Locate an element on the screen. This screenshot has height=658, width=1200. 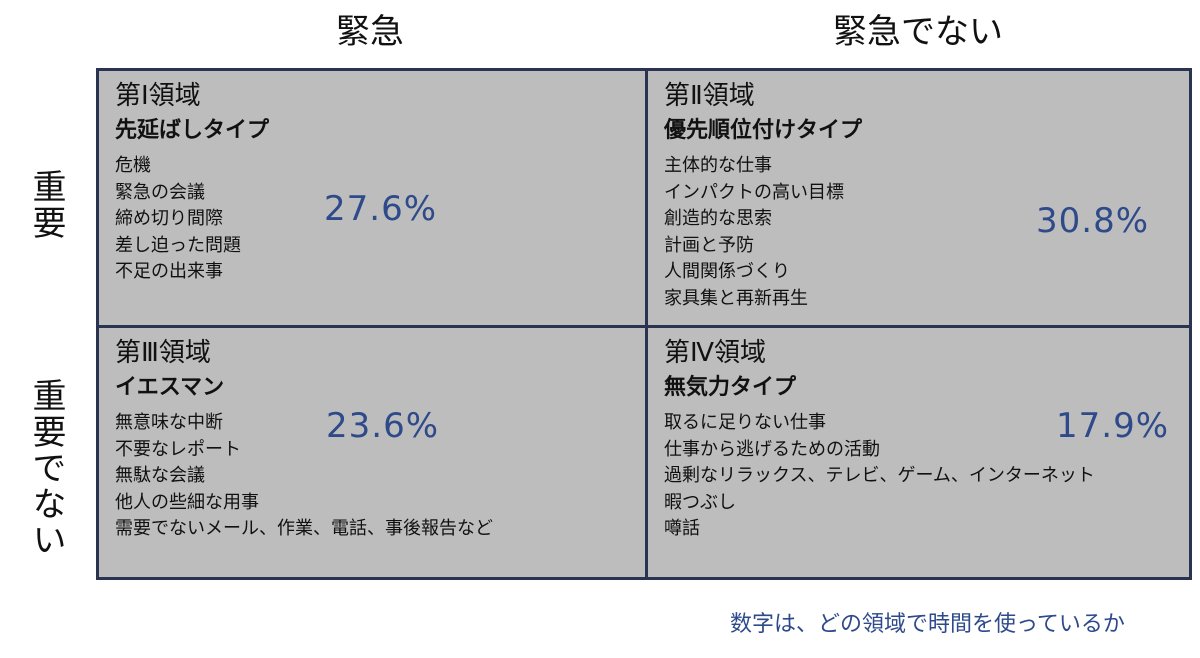
quadrant-item: 仕事から逃げるための活動 is located at coordinates (772, 449).